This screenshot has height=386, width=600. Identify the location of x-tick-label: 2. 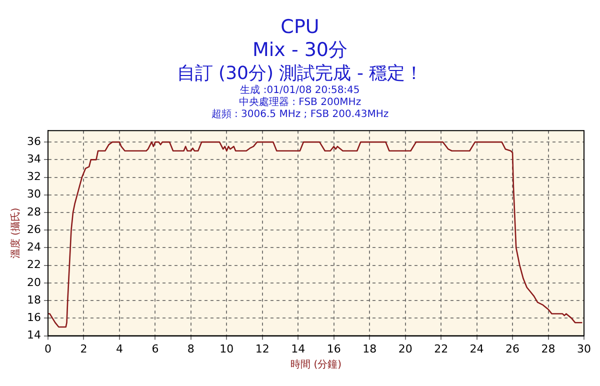
(84, 349).